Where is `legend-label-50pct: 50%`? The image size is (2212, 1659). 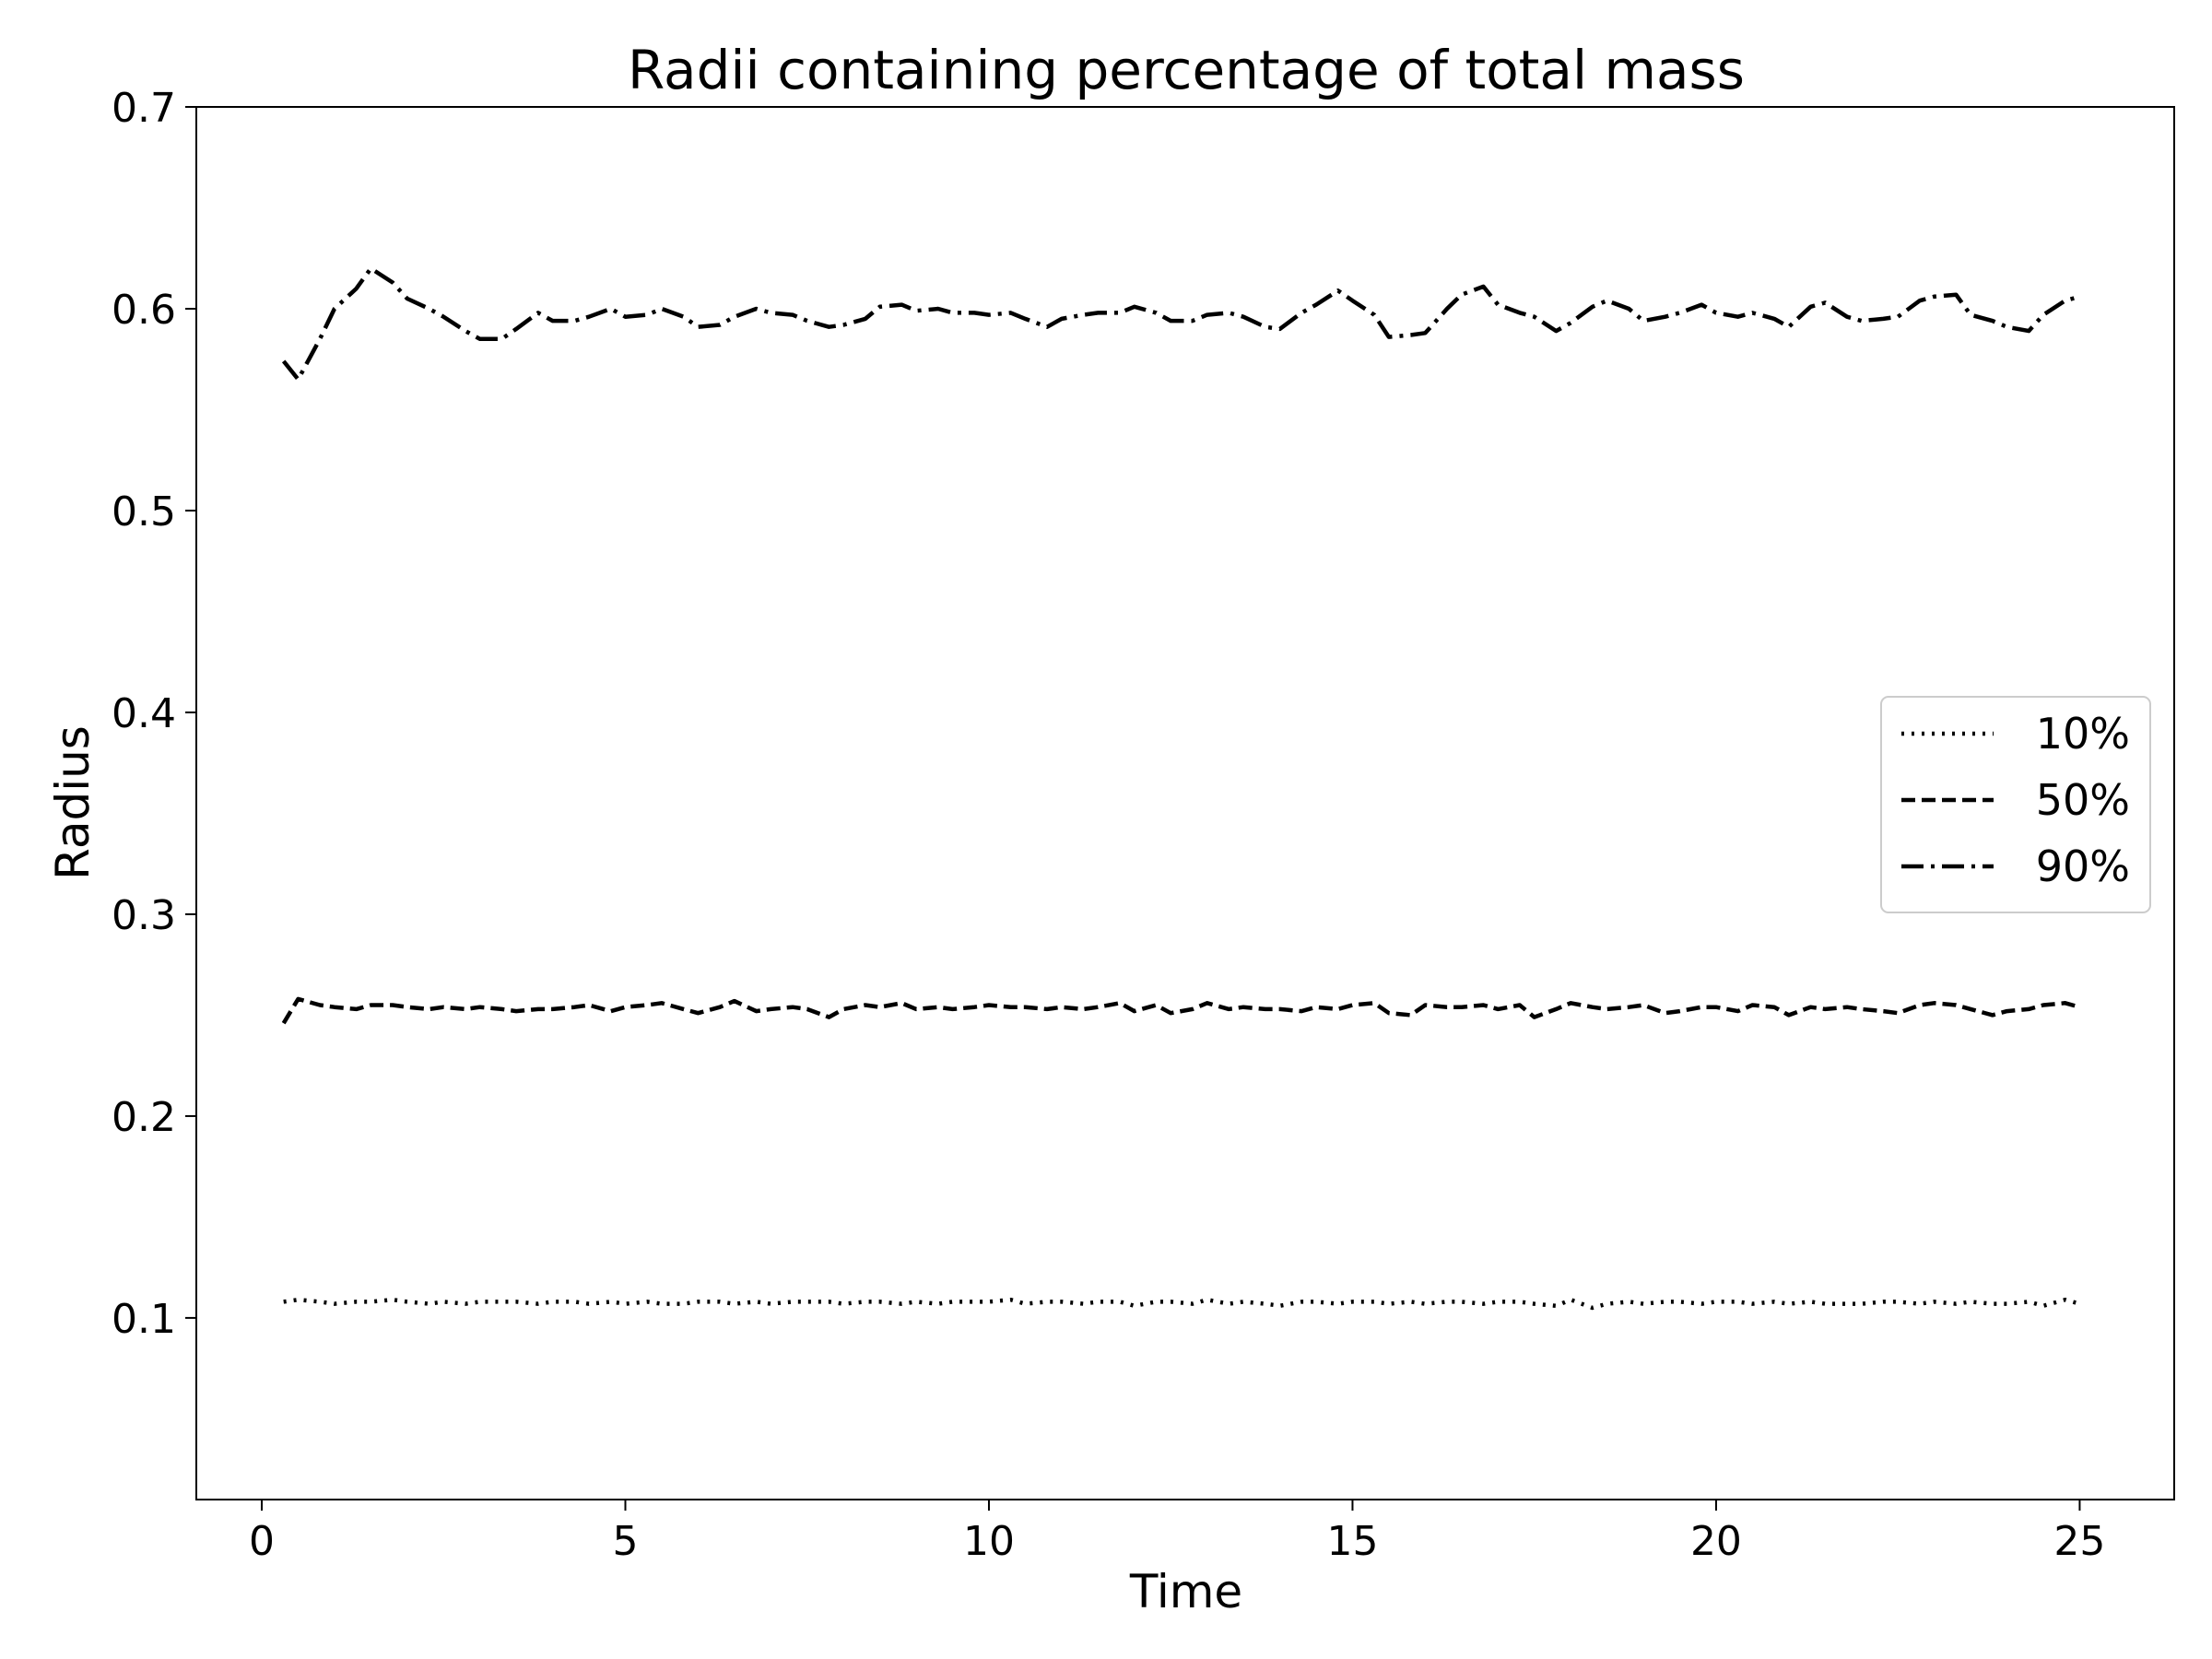 legend-label-50pct: 50% is located at coordinates (2083, 800).